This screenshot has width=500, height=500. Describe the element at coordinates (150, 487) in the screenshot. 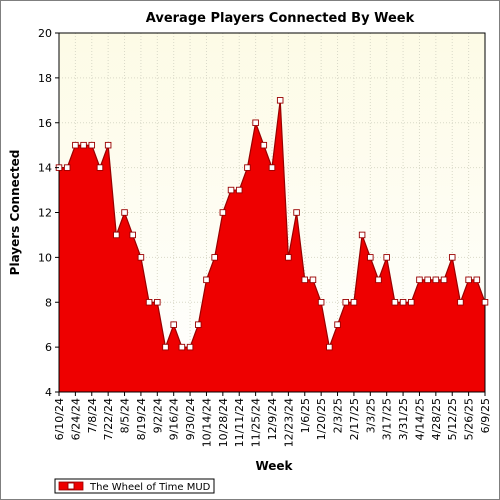

I see `legend-series-name: The Wheel of Time MUD` at that location.